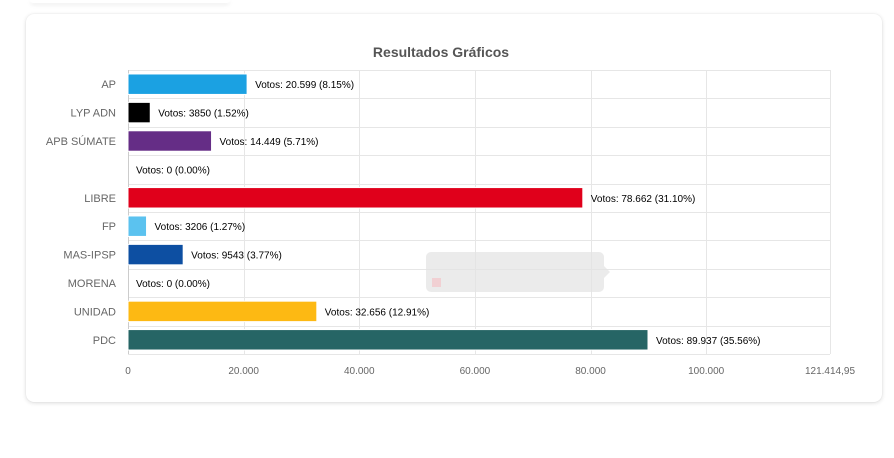 The image size is (894, 458). I want to click on x-tick-label: 0, so click(128, 371).